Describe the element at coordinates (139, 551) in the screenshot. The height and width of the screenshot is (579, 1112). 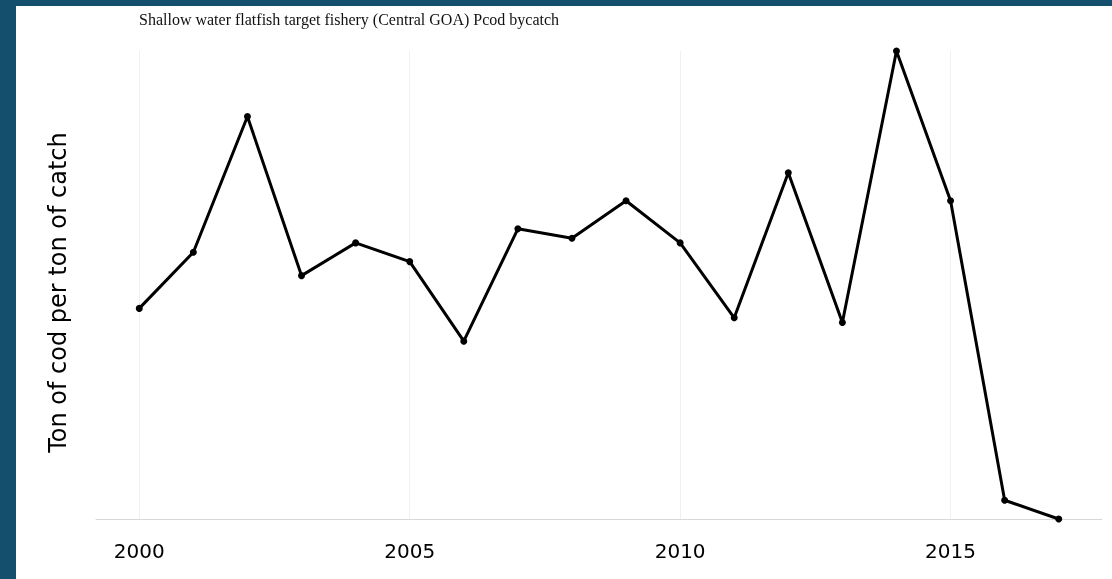
I see `x-tick-label: 2000` at that location.